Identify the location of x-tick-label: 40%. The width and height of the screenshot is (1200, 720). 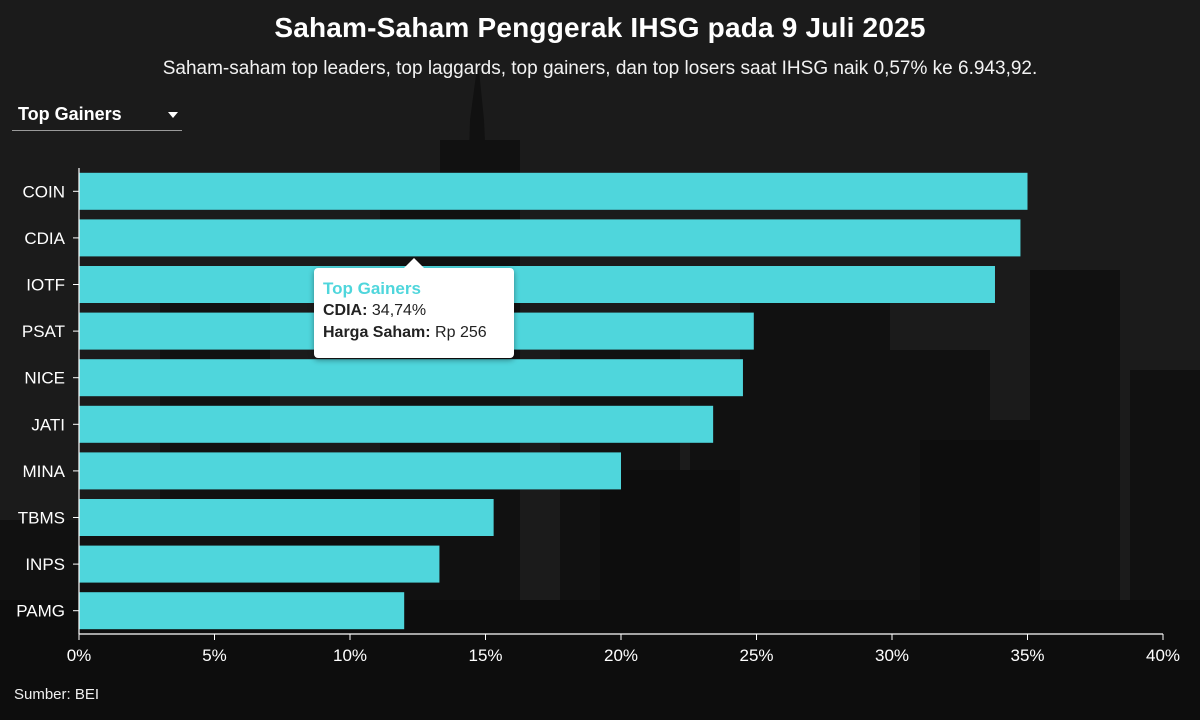
(1163, 655).